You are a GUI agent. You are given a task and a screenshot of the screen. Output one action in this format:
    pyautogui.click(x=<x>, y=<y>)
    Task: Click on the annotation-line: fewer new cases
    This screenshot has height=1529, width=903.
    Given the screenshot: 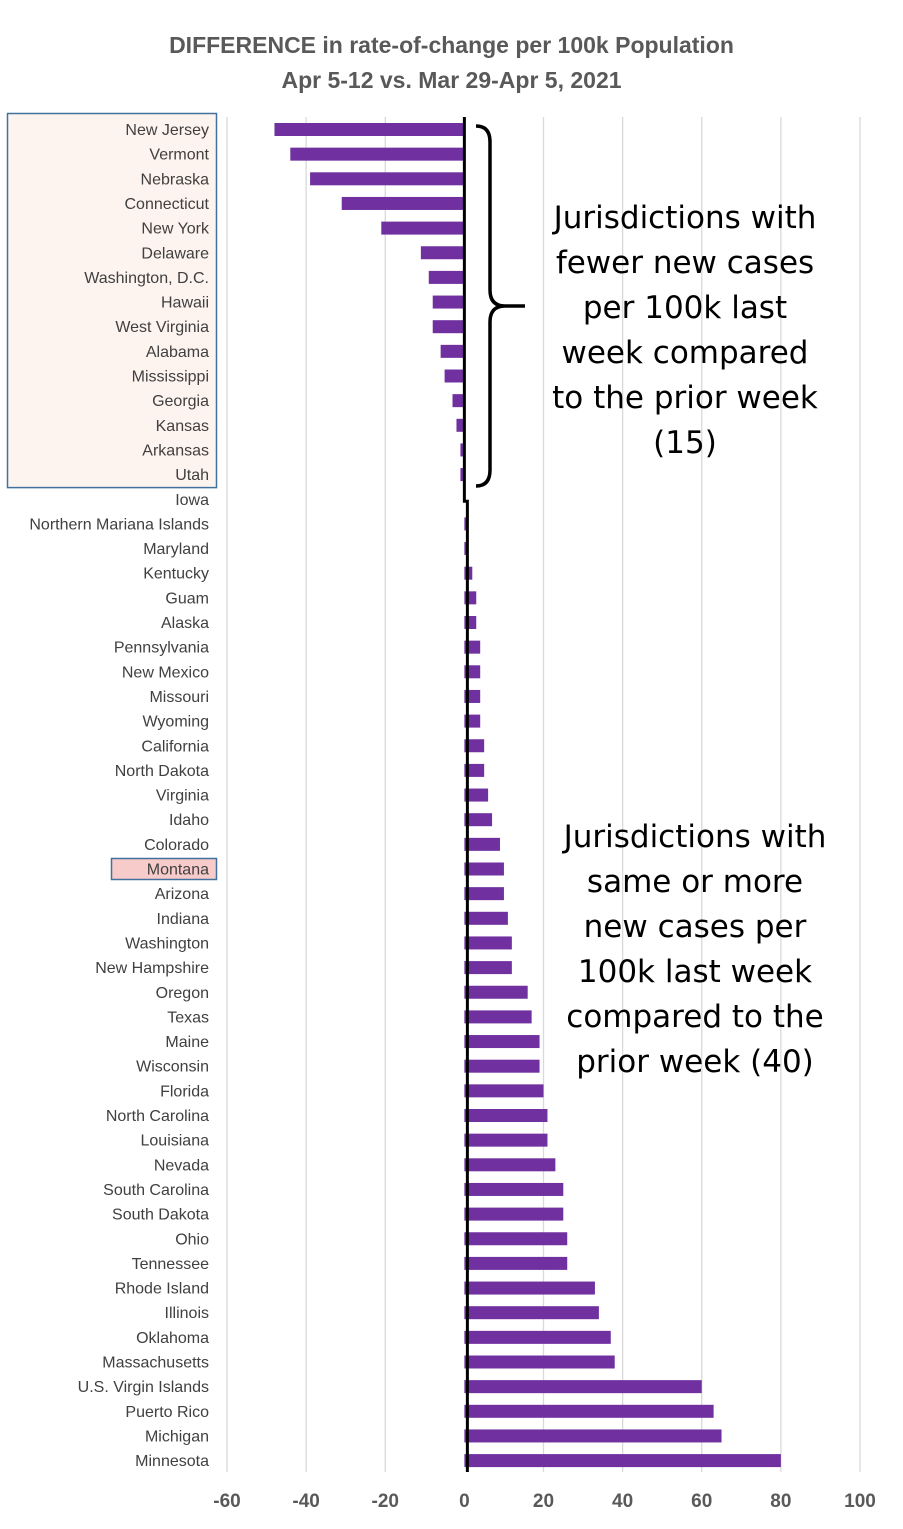 What is the action you would take?
    pyautogui.click(x=685, y=263)
    